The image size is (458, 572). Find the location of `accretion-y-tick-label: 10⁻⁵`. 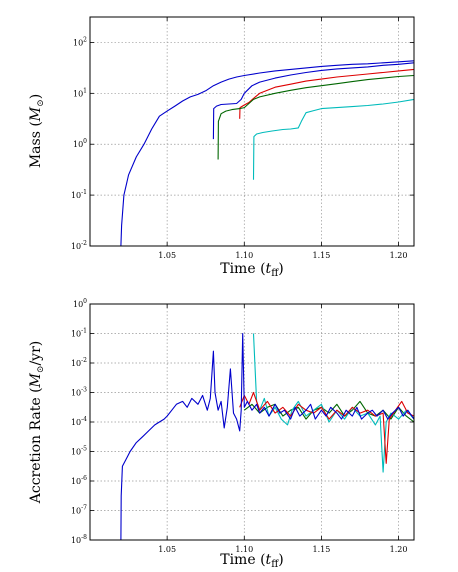

accretion-y-tick-label: 10⁻⁵ is located at coordinates (79, 451).